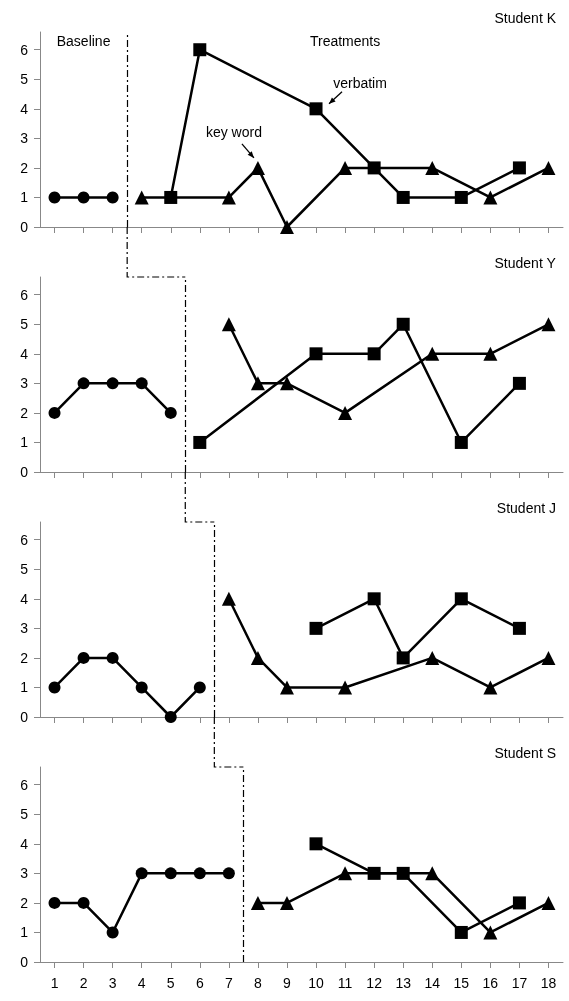 This screenshot has width=569, height=1001. I want to click on x-tick-label: 10, so click(316, 983).